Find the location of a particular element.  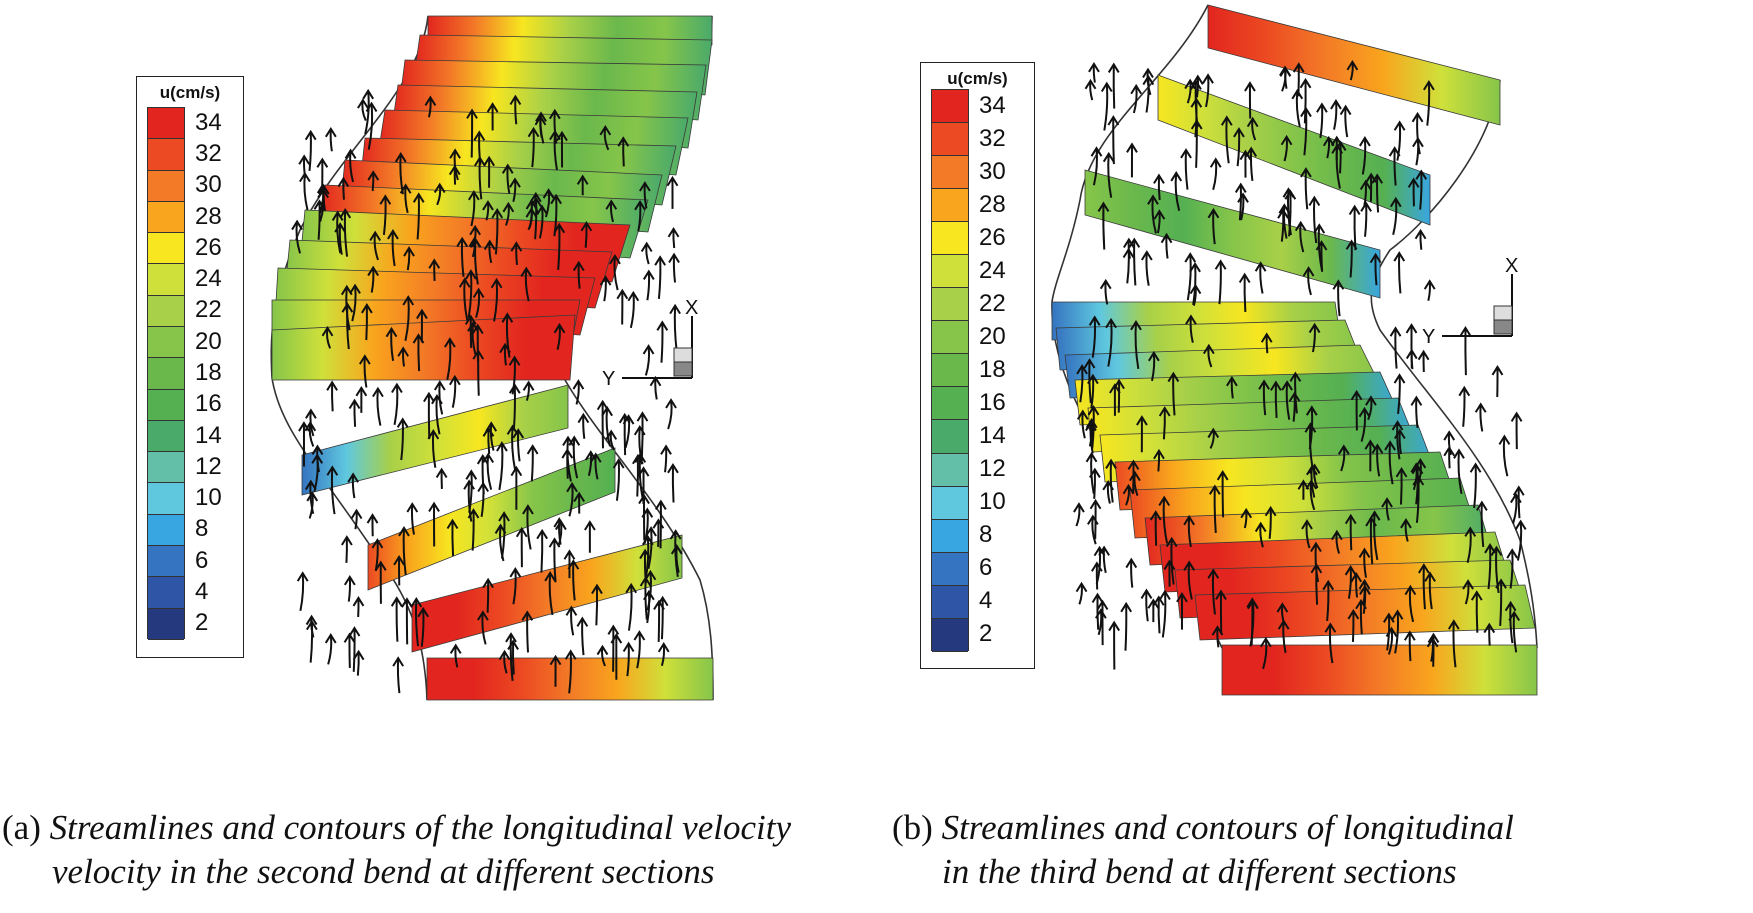

axis-triad: YX is located at coordinates (1470, 301).